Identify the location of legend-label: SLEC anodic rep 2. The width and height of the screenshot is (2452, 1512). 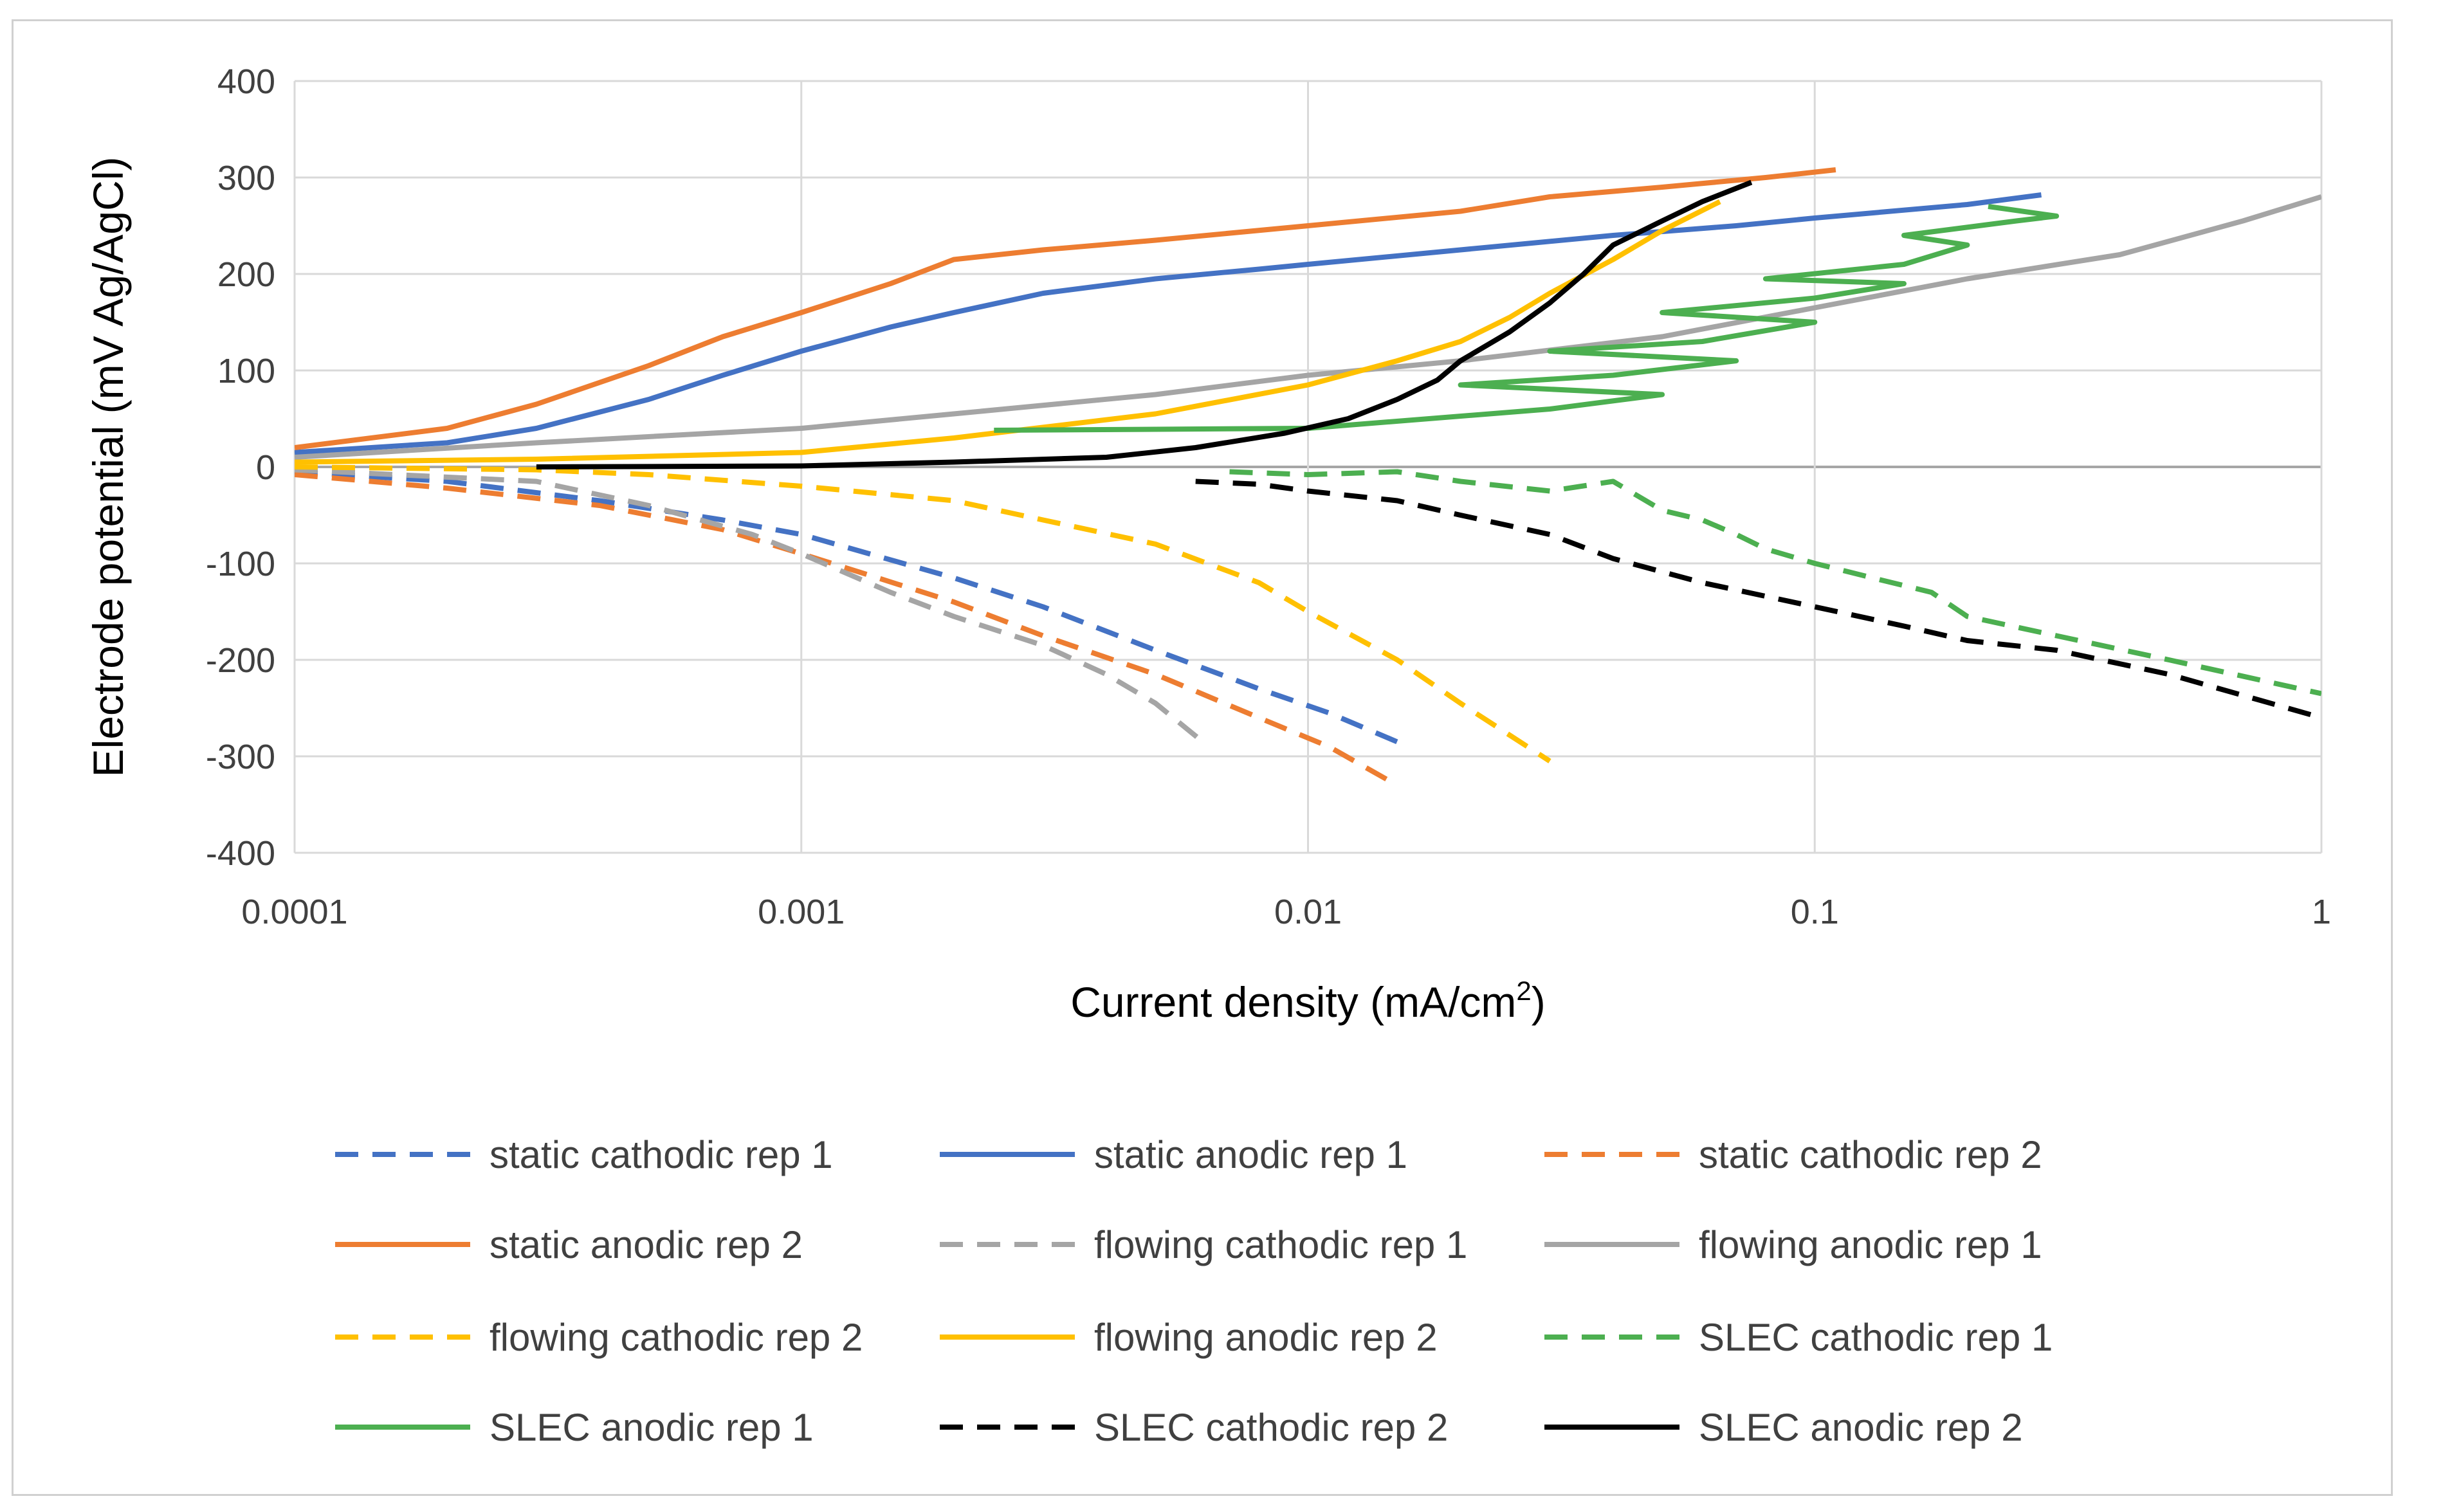
(1861, 1427).